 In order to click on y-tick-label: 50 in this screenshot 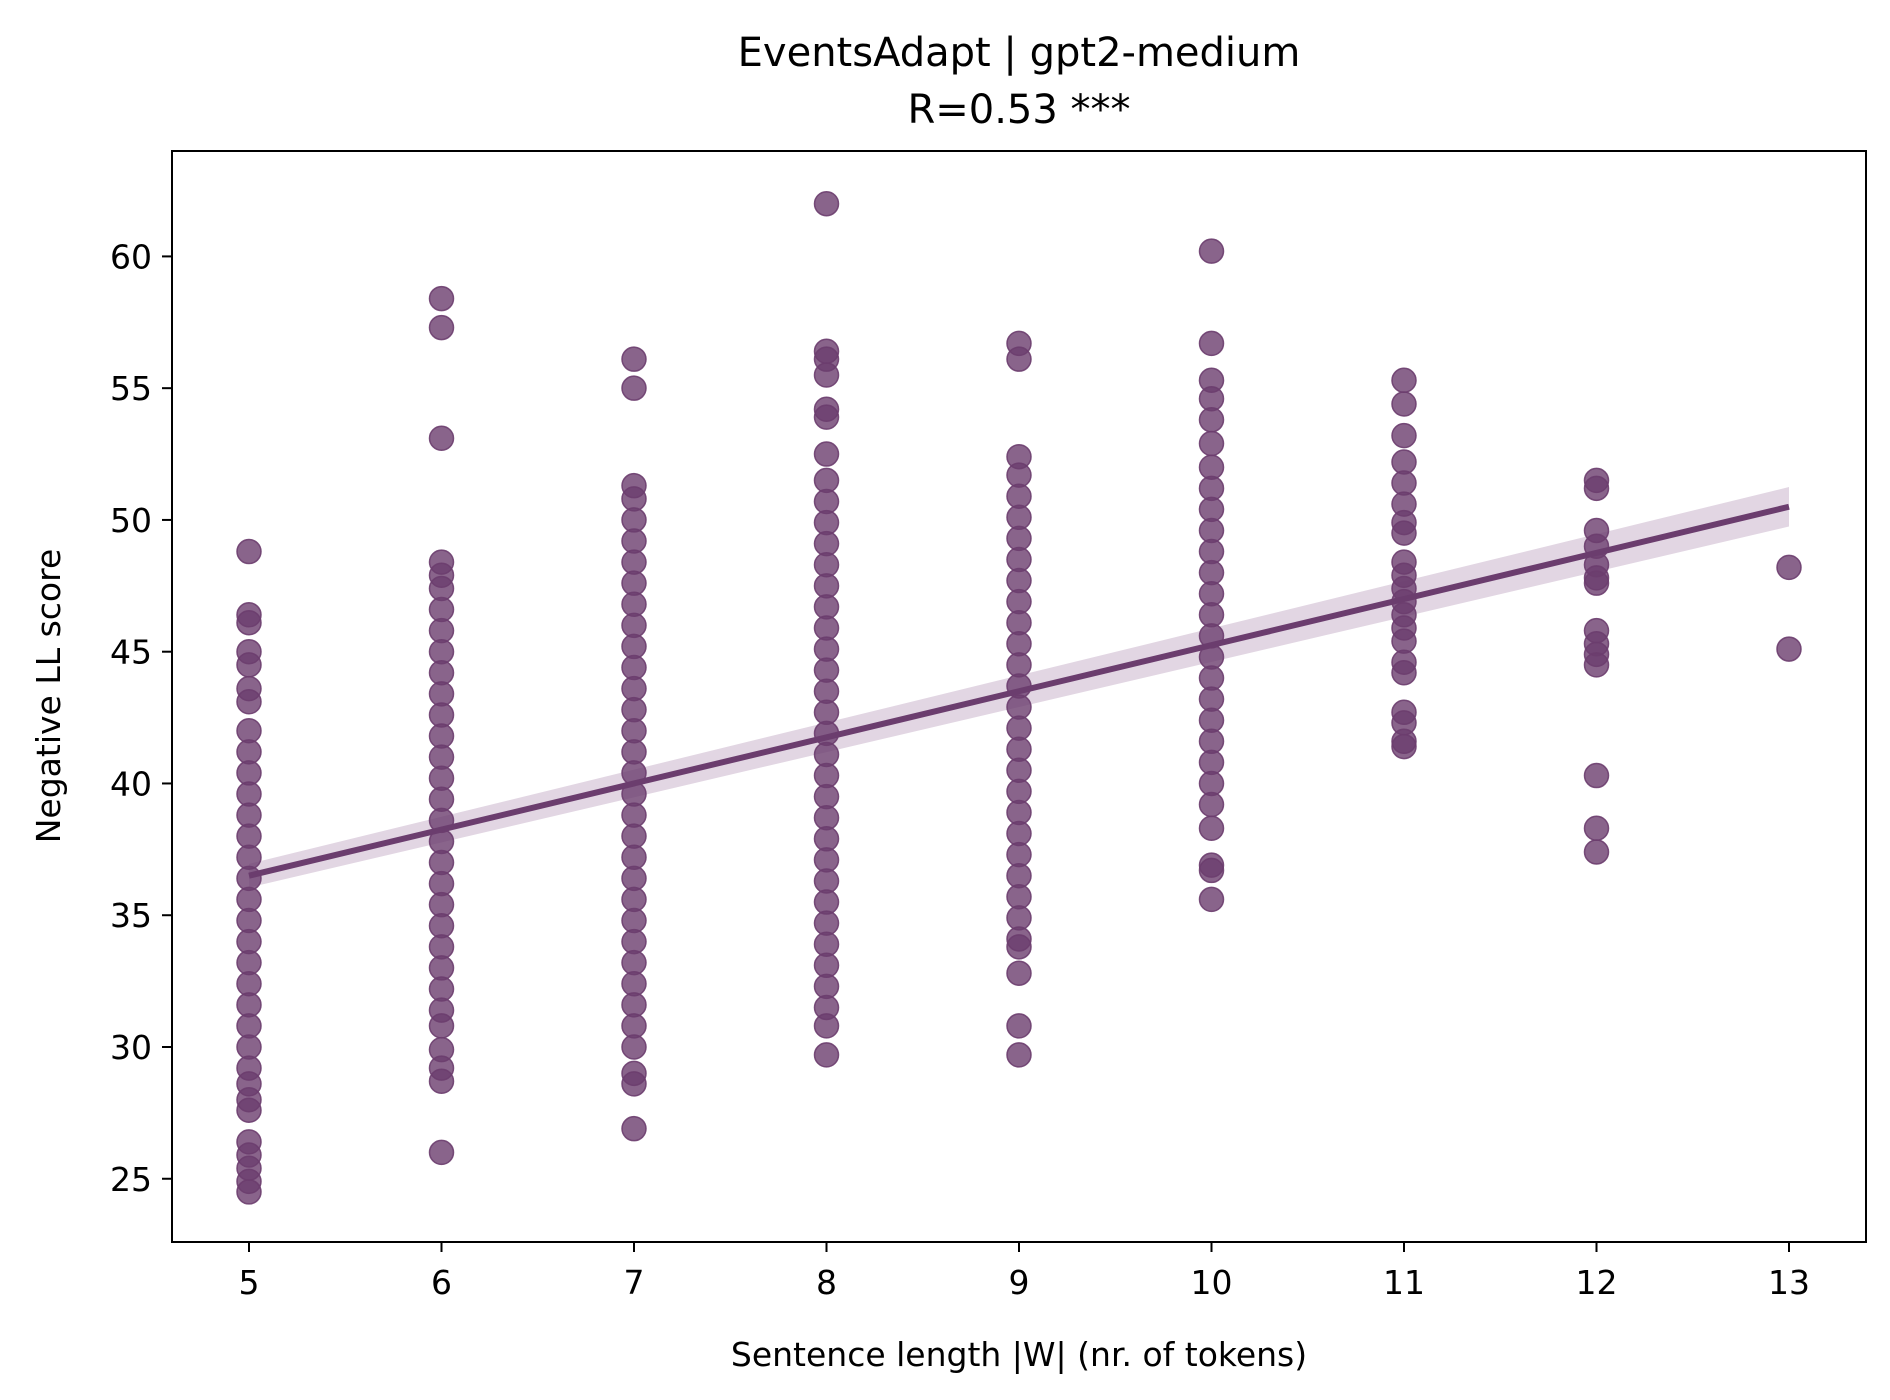, I will do `click(131, 520)`.